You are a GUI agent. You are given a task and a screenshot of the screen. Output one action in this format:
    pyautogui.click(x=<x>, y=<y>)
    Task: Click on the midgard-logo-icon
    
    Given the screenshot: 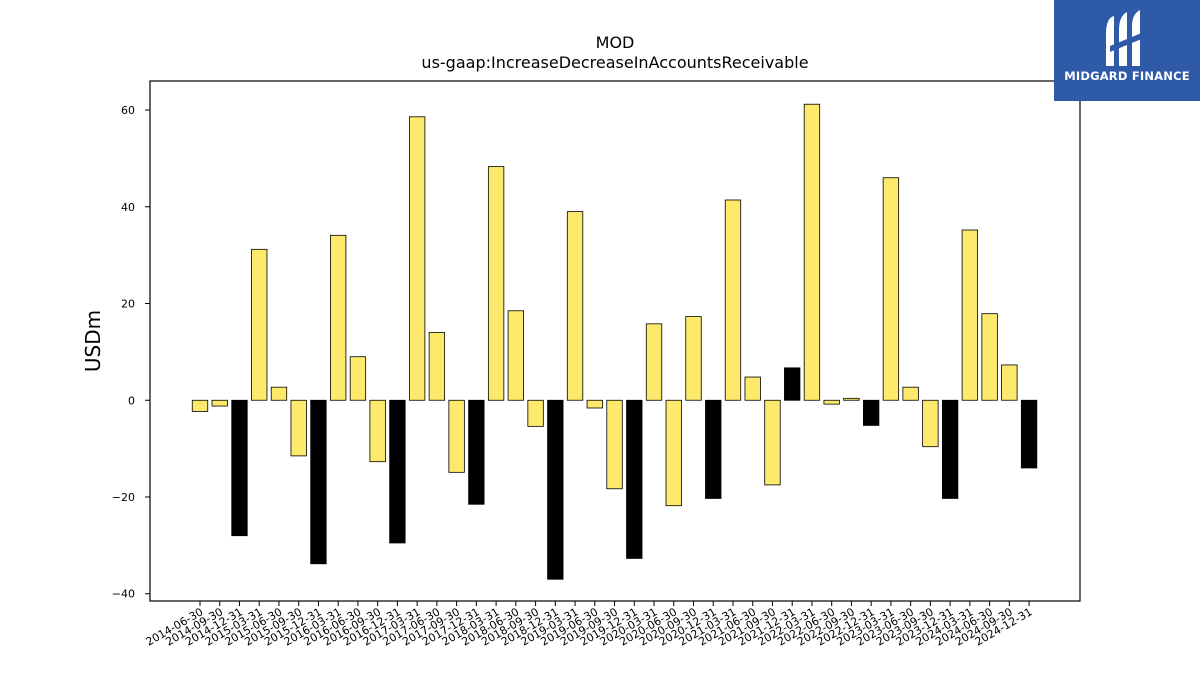 What is the action you would take?
    pyautogui.click(x=1125, y=38)
    